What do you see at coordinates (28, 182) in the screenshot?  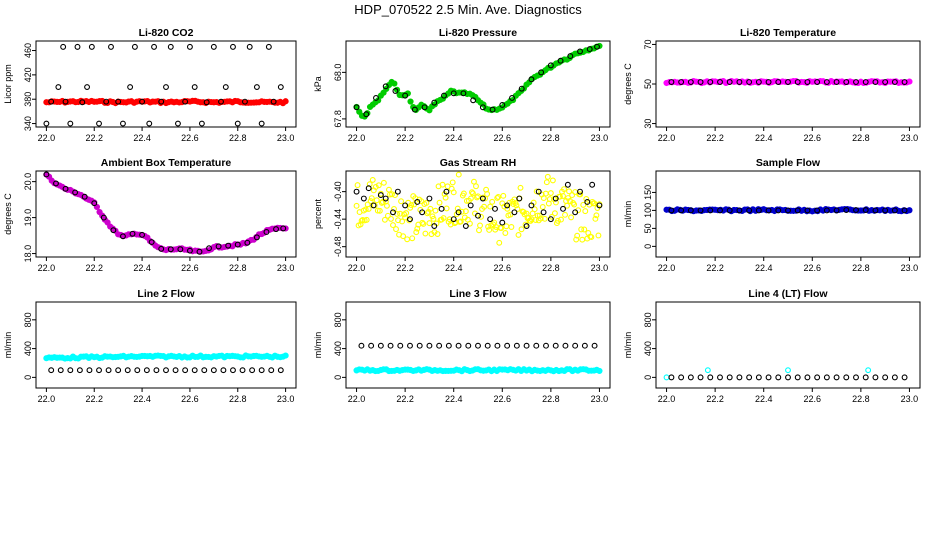 I see `y-tick-label: 20.0` at bounding box center [28, 182].